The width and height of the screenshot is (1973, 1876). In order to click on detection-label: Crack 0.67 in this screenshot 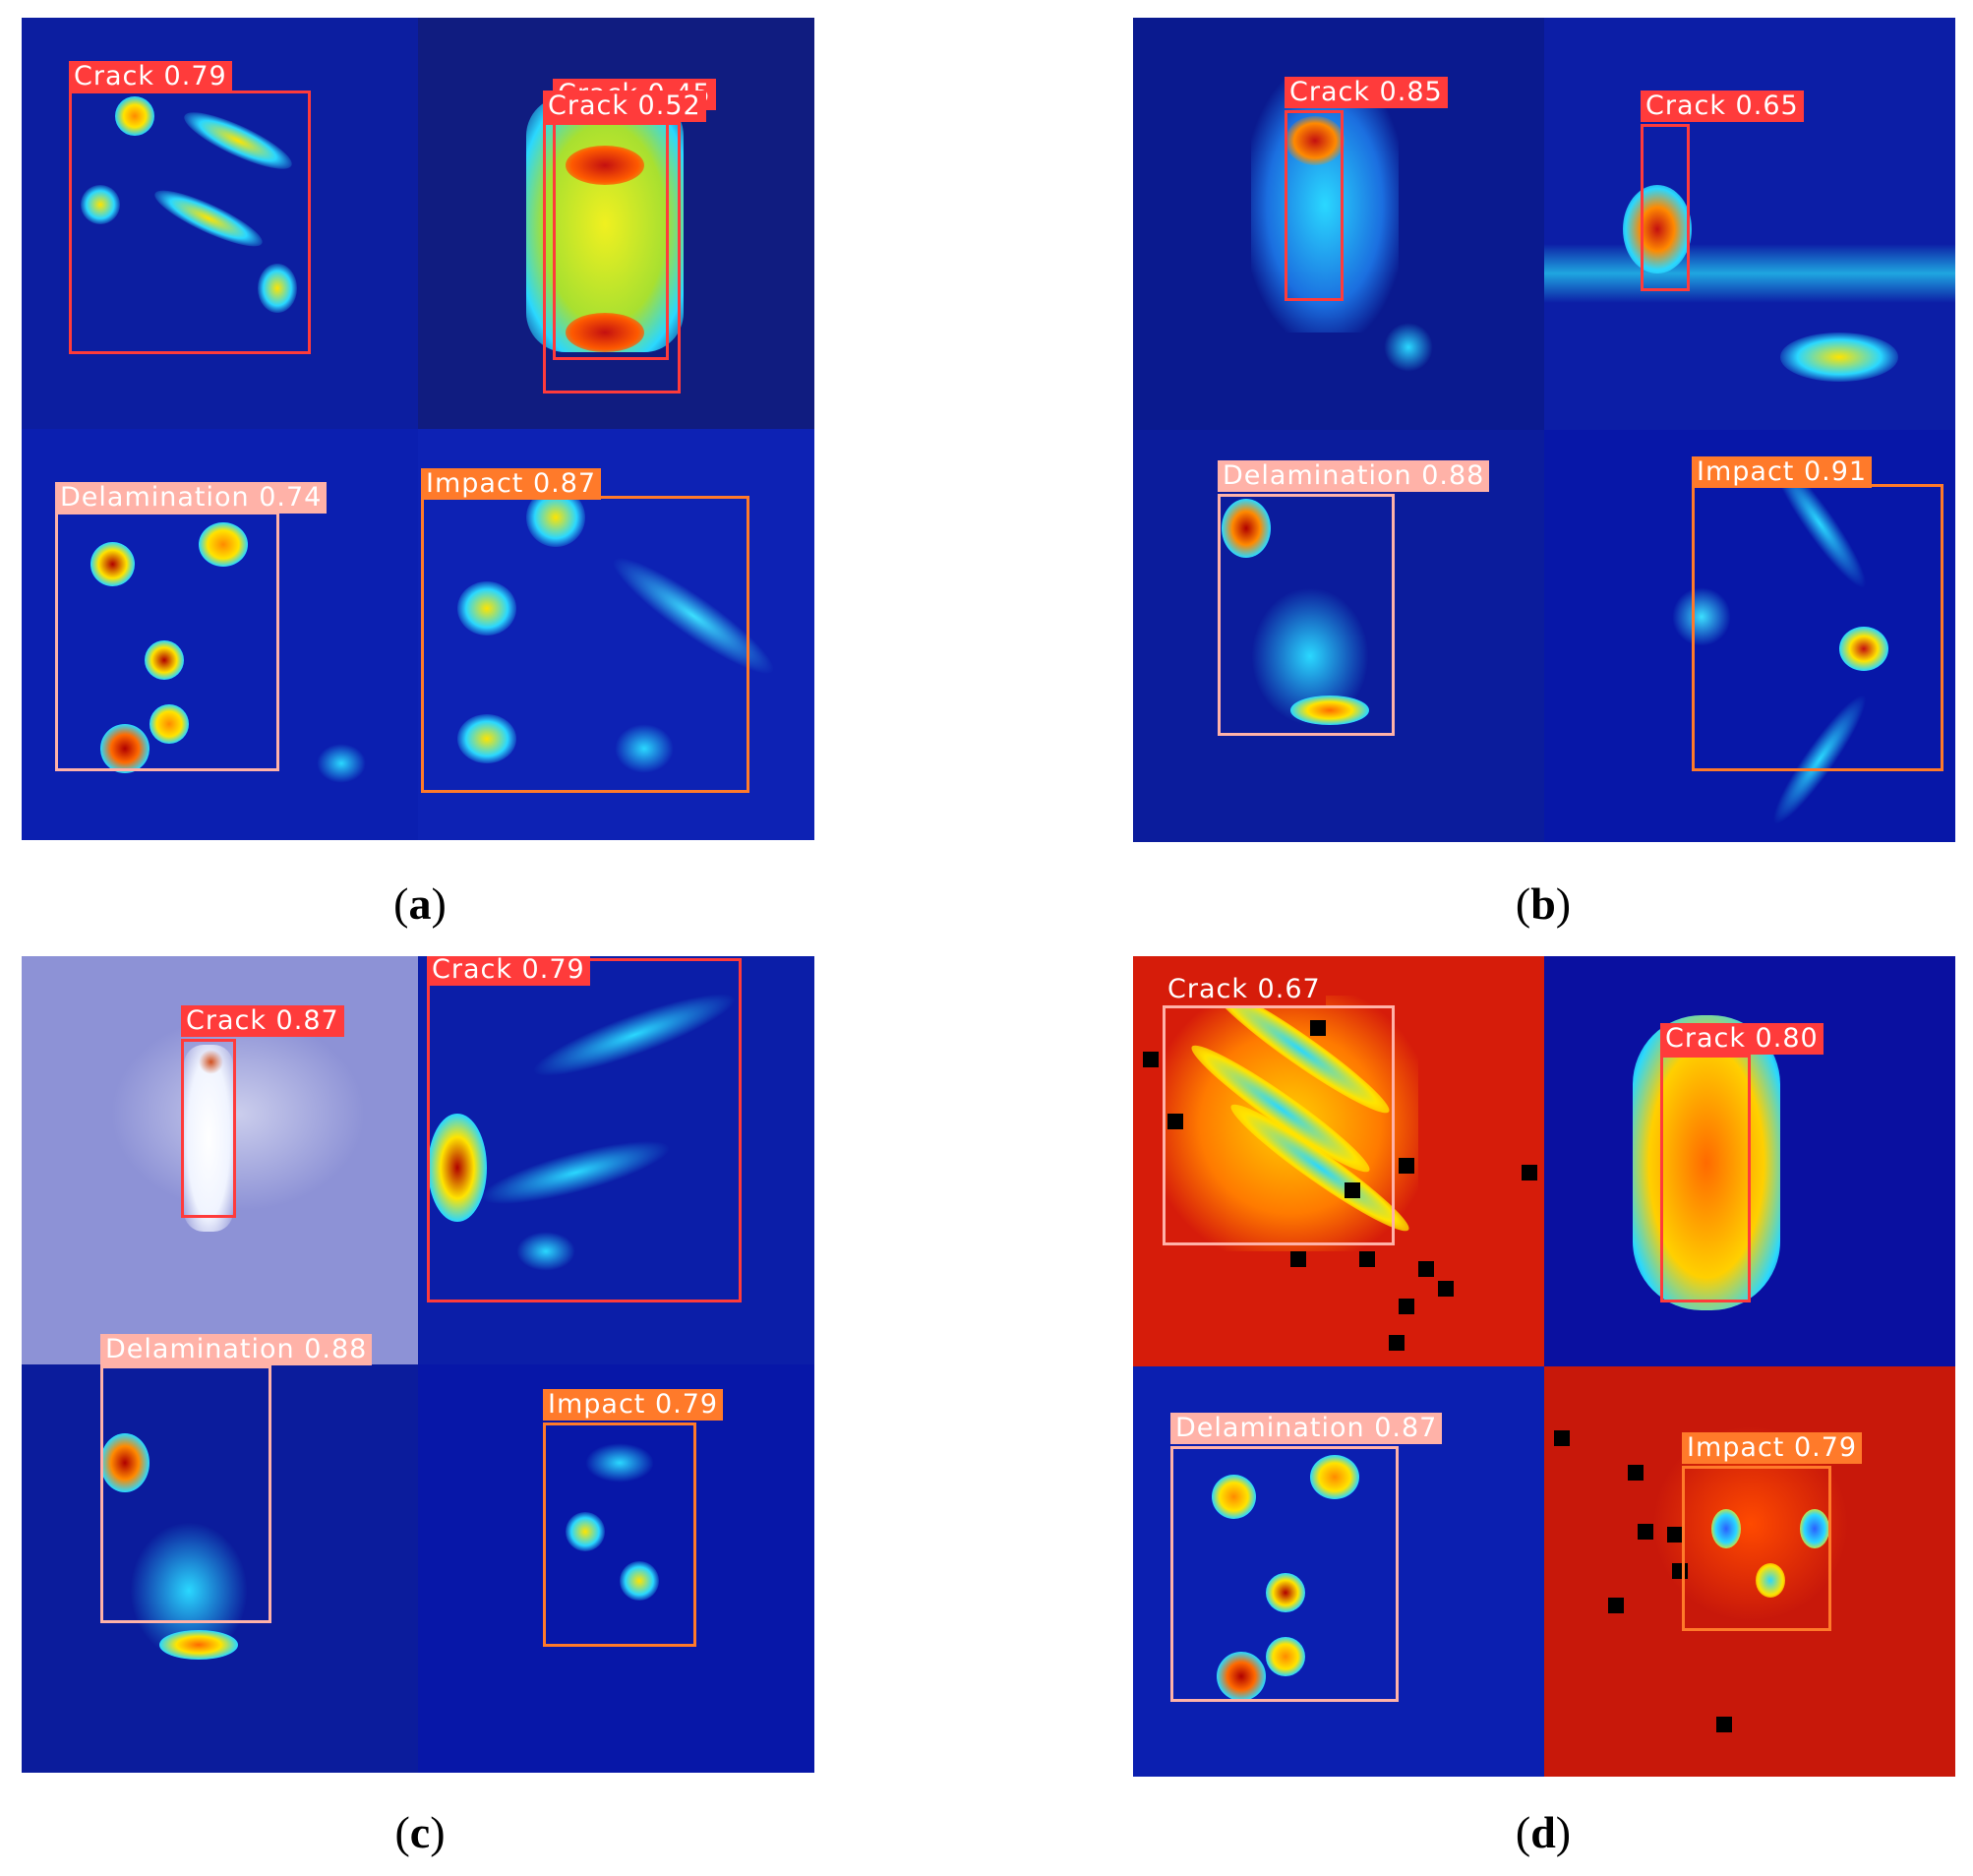, I will do `click(1244, 989)`.